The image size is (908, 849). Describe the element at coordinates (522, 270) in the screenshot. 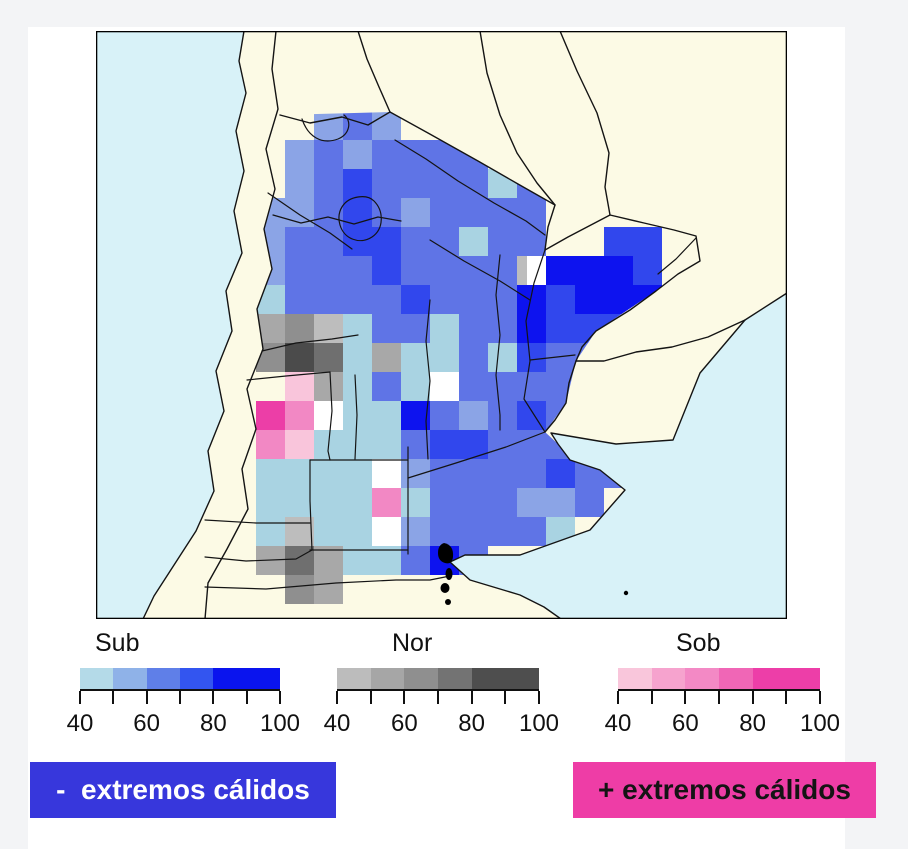

I see `grid-cell-partial` at that location.